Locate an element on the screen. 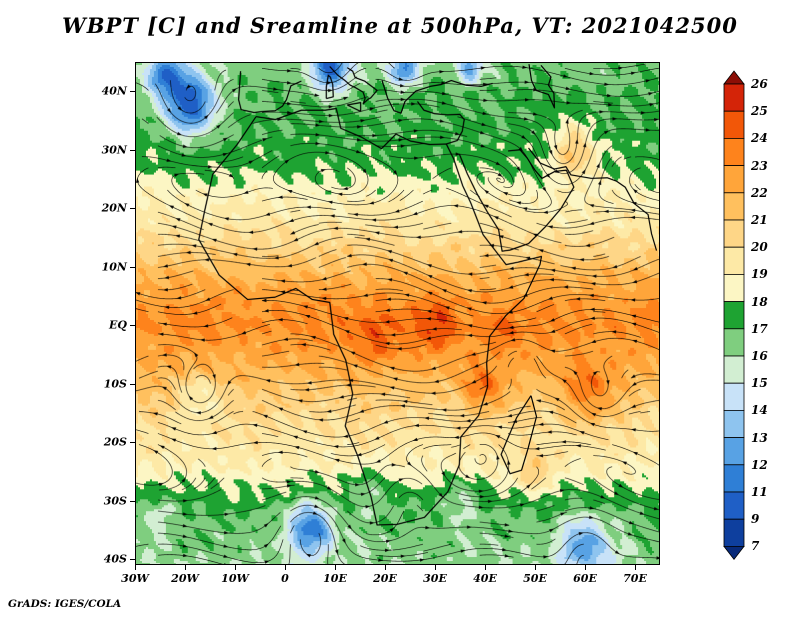 This screenshot has width=800, height=618. colorbar-tick-label: 9 is located at coordinates (755, 519).